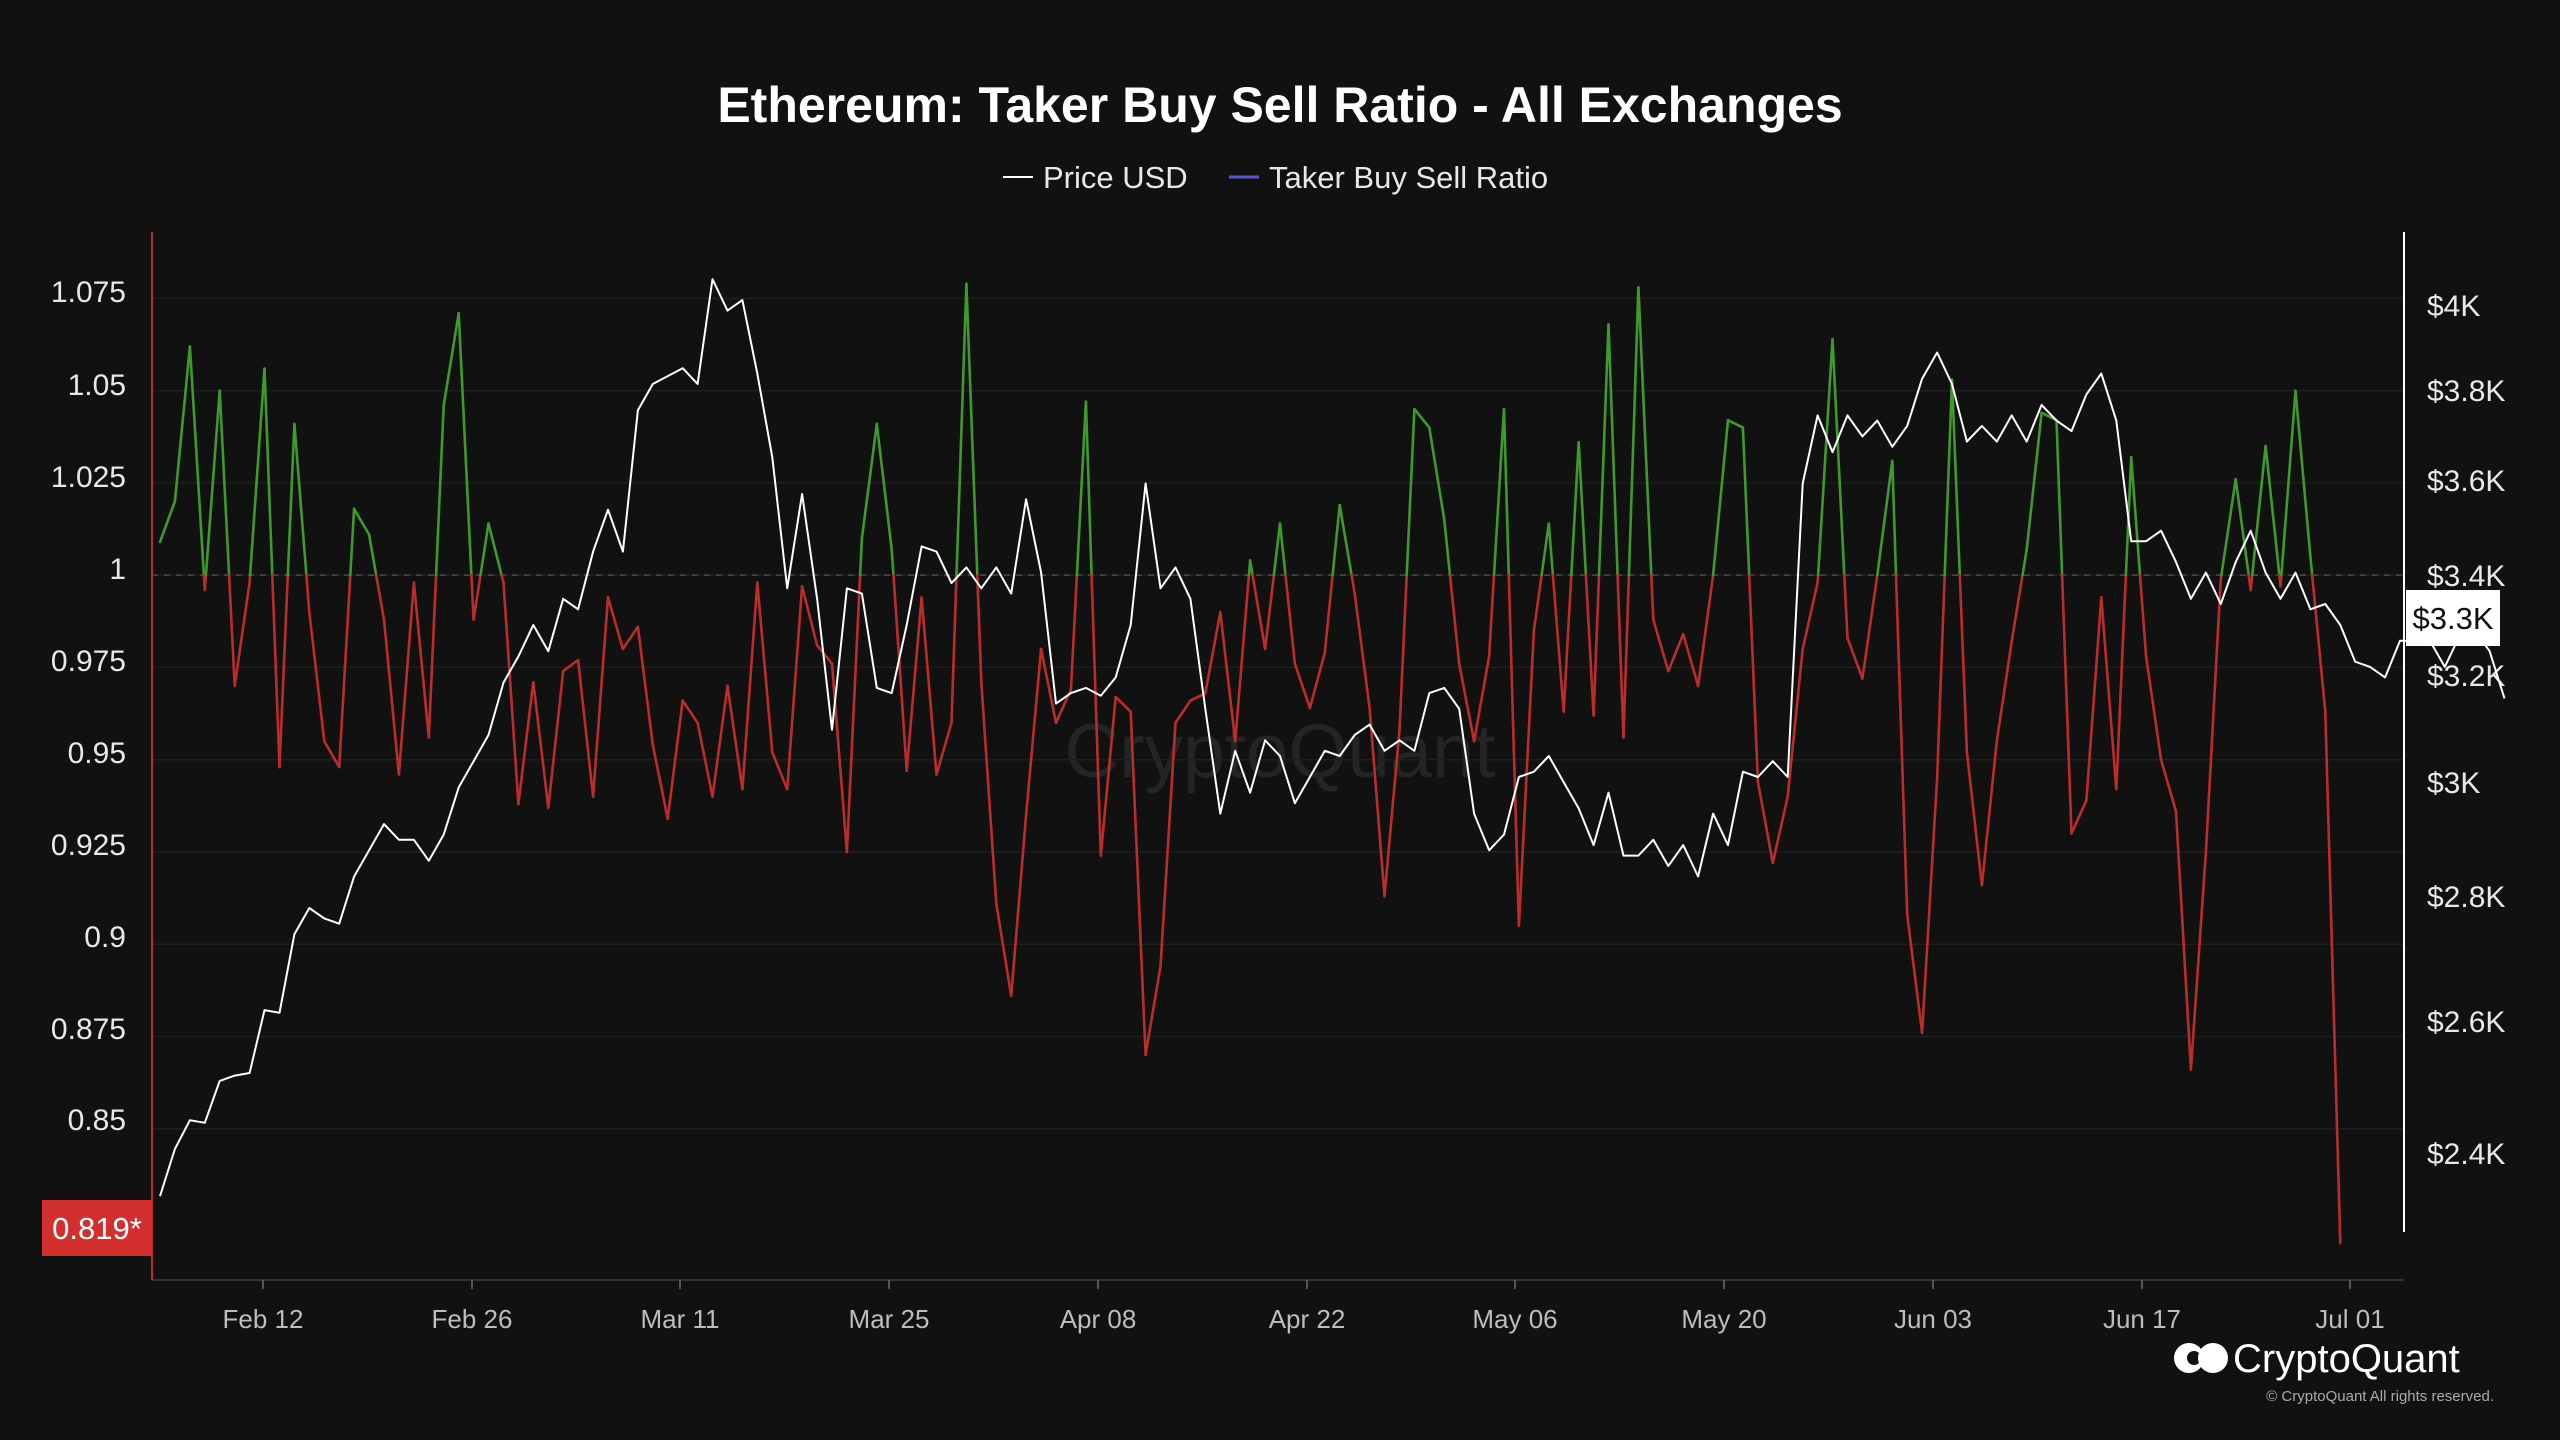  I want to click on legend-price-label: Price USD, so click(1115, 177).